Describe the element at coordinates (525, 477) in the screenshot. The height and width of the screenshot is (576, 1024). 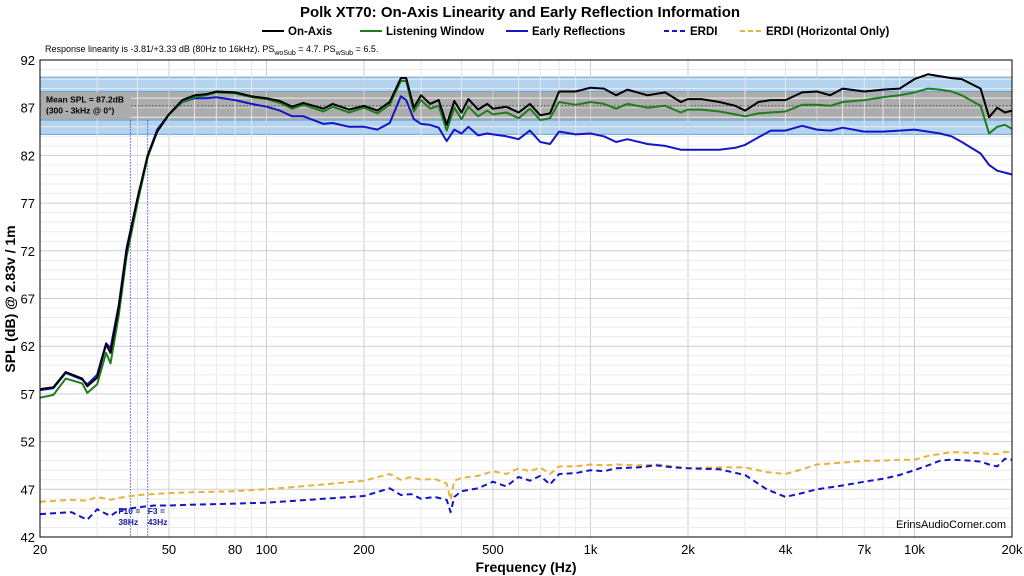
I see `series-line-erdi-horizontal-only` at that location.